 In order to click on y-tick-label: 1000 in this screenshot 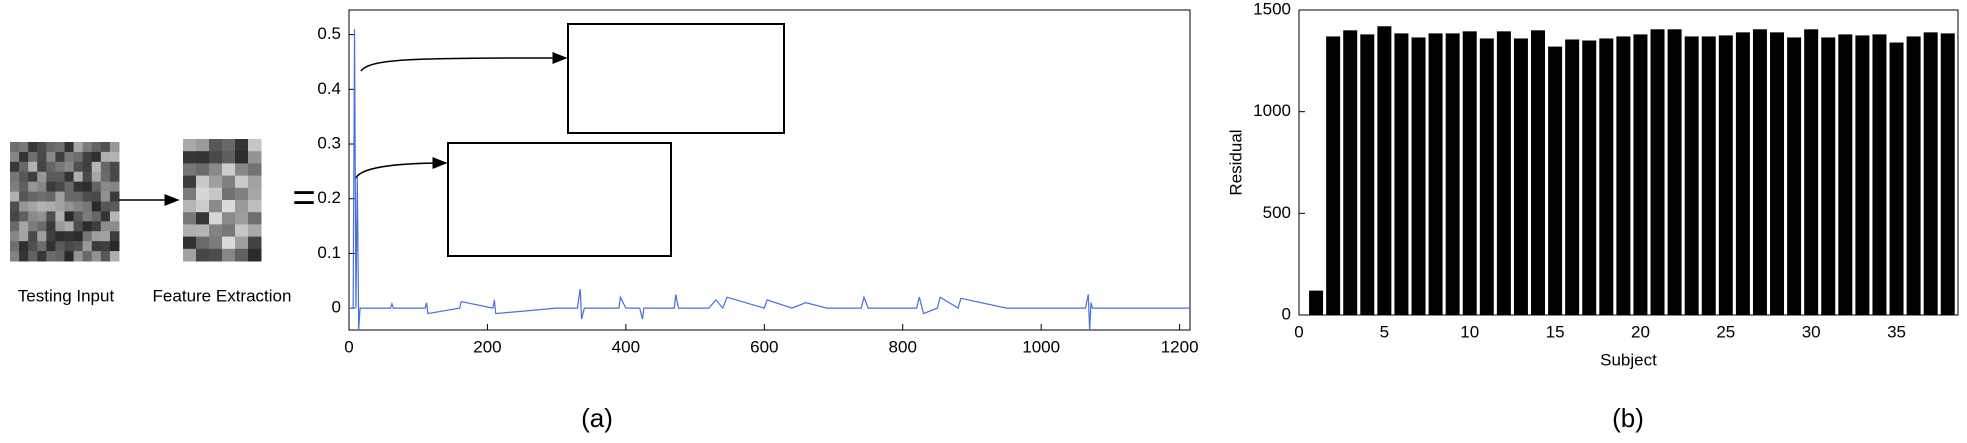, I will do `click(1272, 110)`.